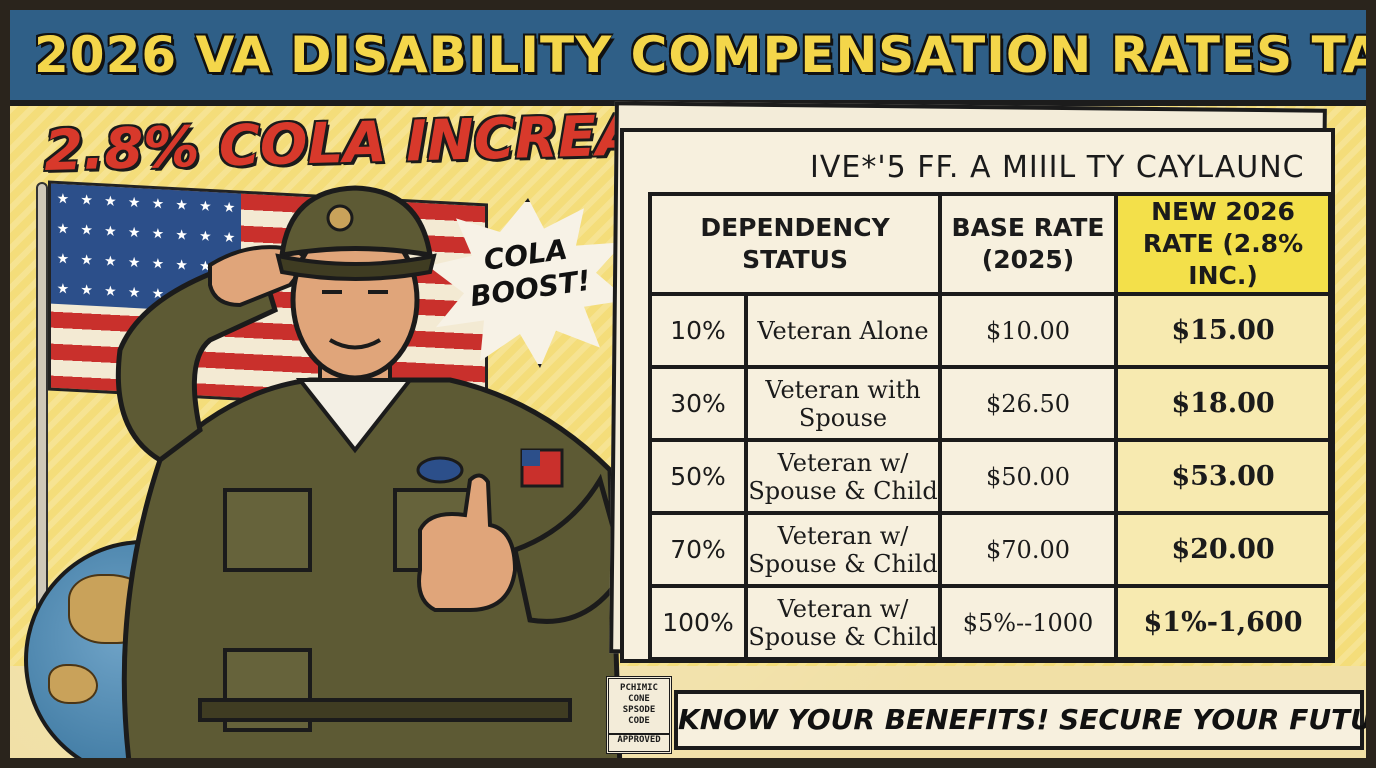 Image resolution: width=1376 pixels, height=768 pixels. What do you see at coordinates (698, 476) in the screenshot?
I see `rating-cell: 50%` at bounding box center [698, 476].